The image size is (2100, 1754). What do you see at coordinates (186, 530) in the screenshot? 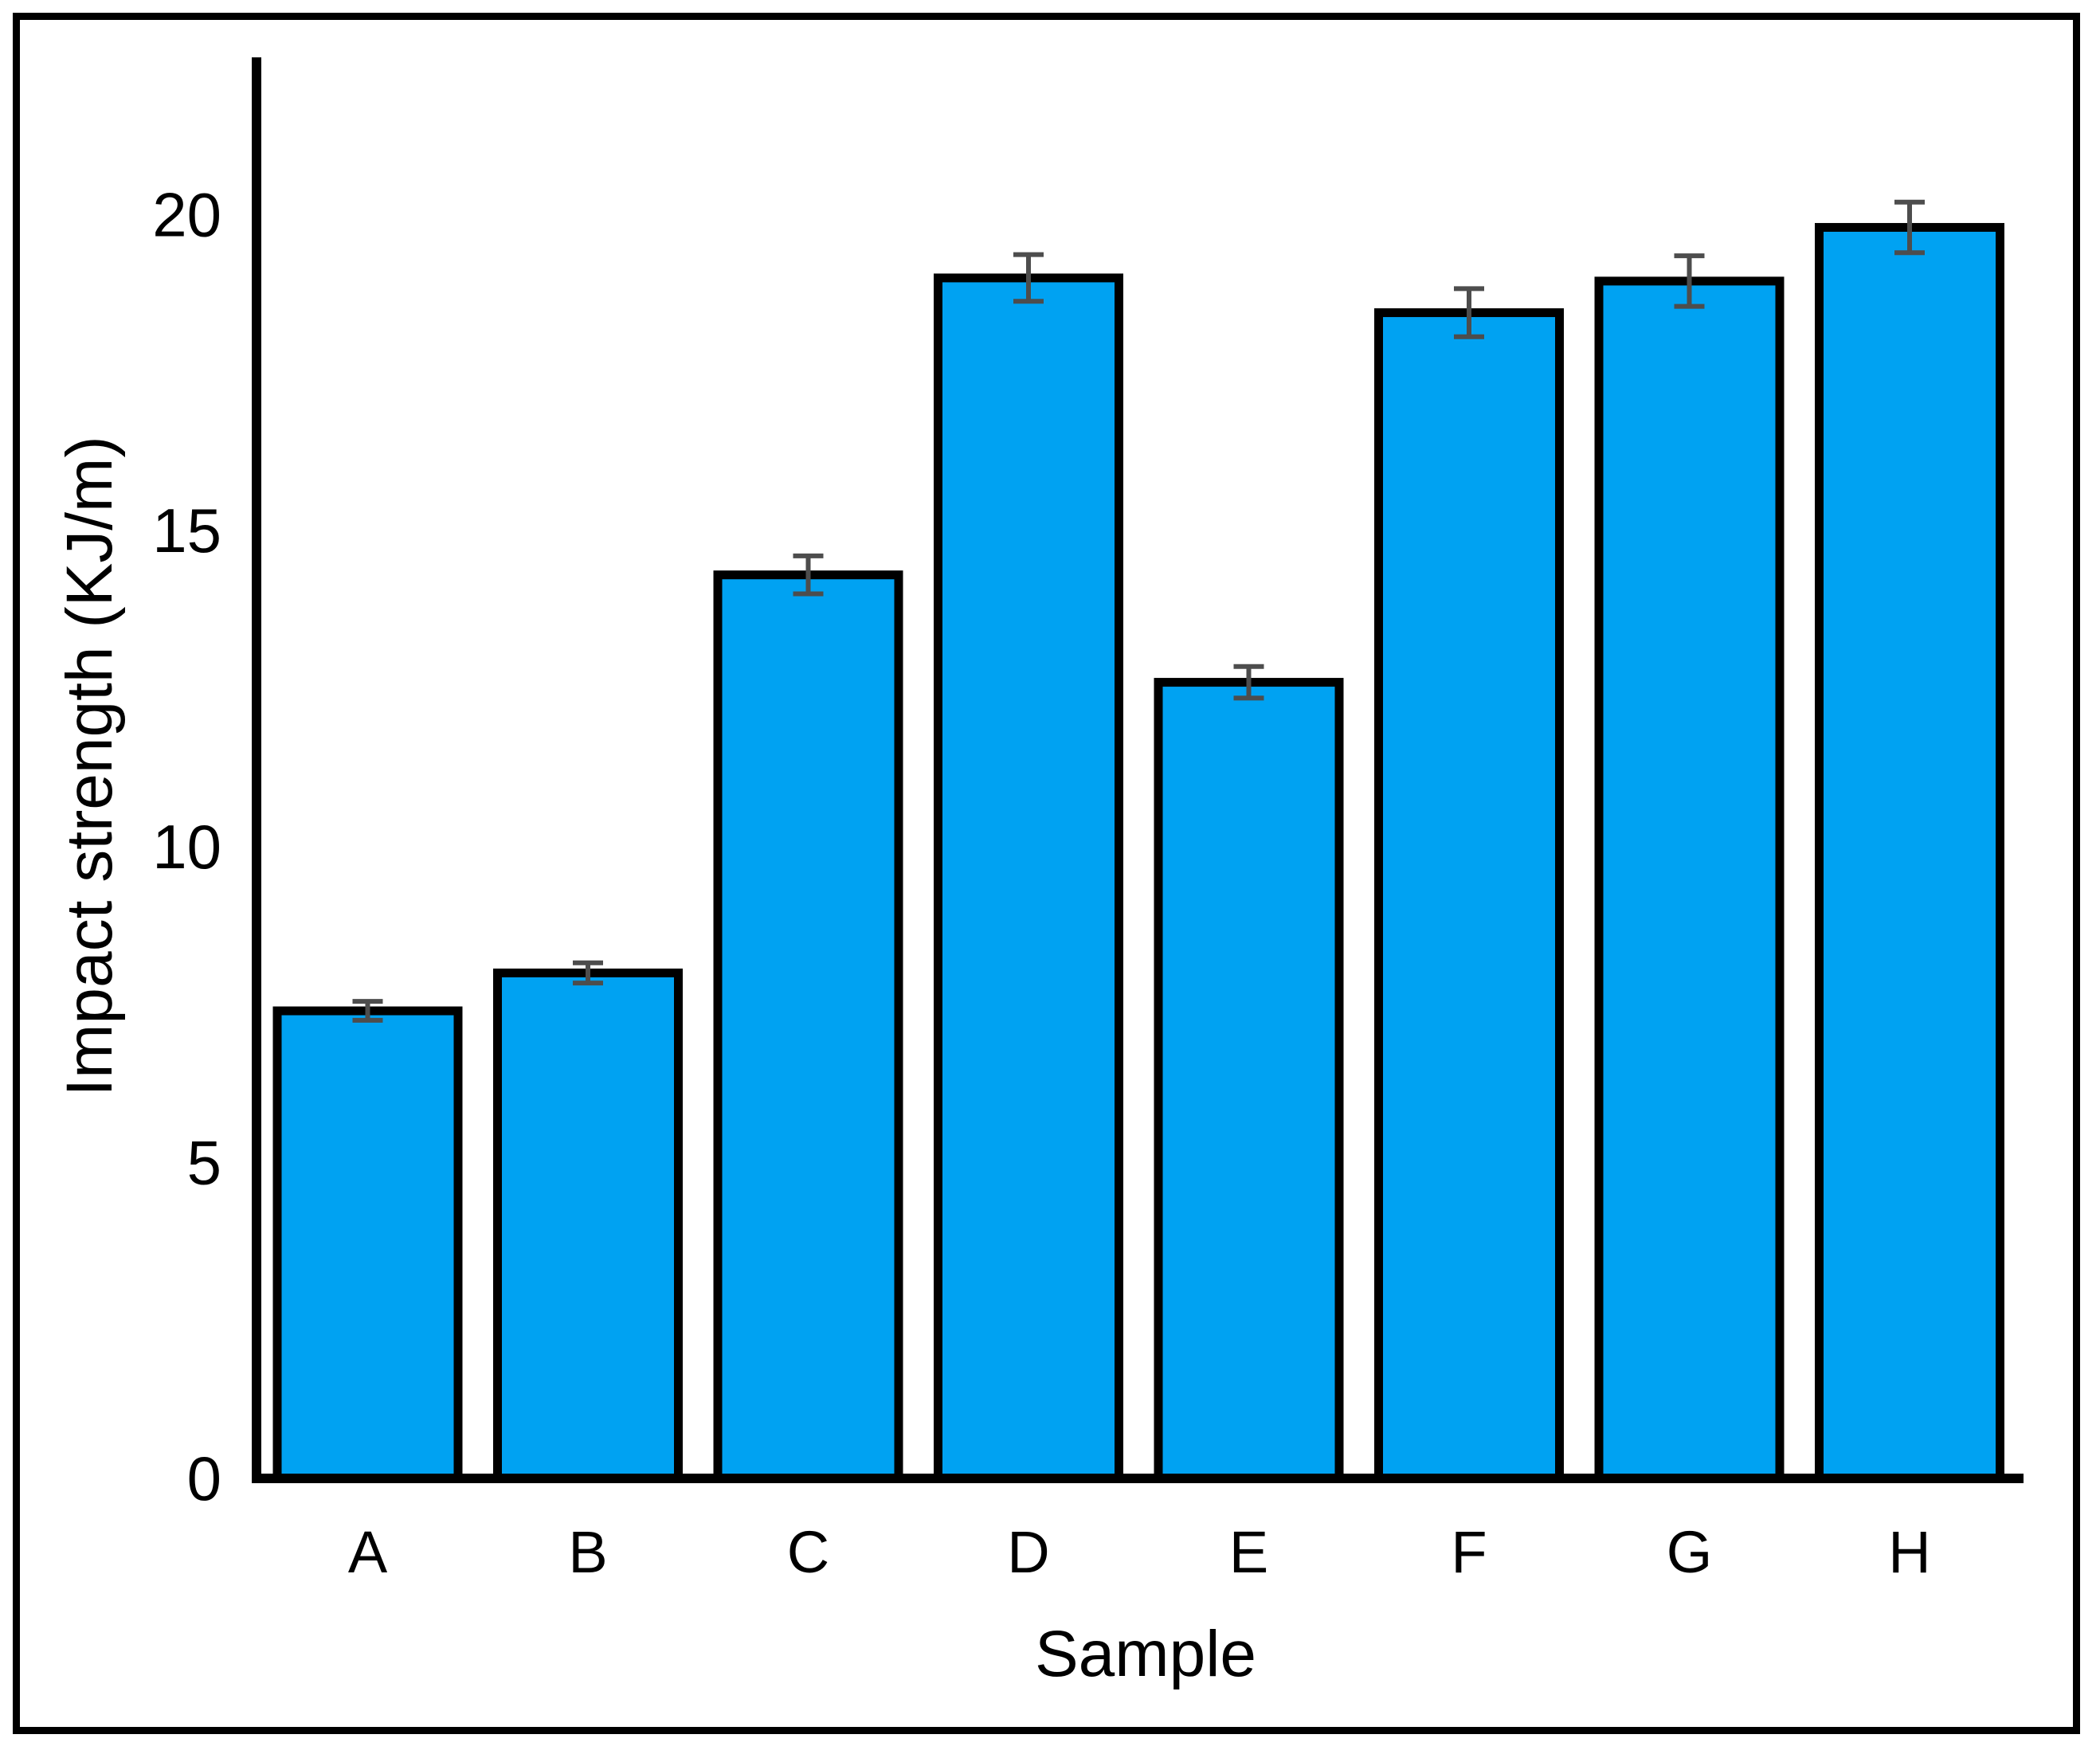
I see `y-tick-label-15: 15` at bounding box center [186, 530].